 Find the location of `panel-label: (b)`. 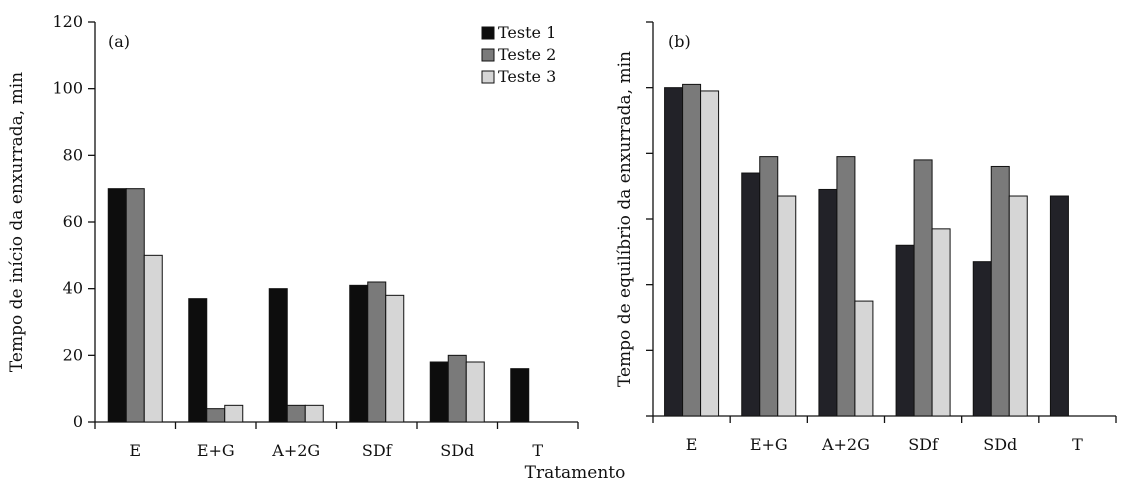

panel-label: (b) is located at coordinates (679, 41).